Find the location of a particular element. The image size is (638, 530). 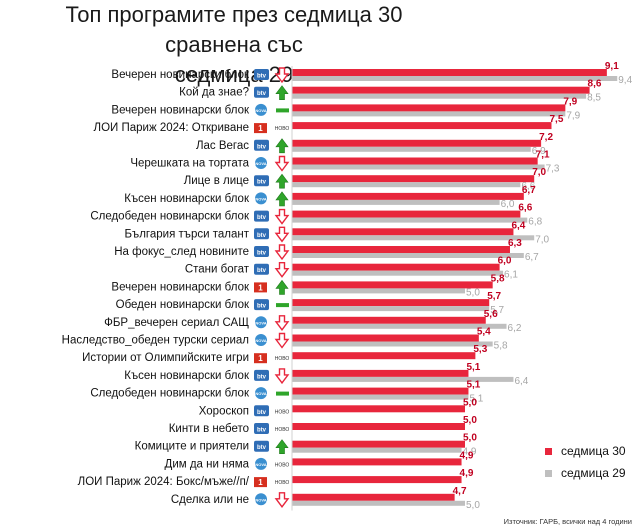

value-label-week29: 7,0 is located at coordinates (542, 239).